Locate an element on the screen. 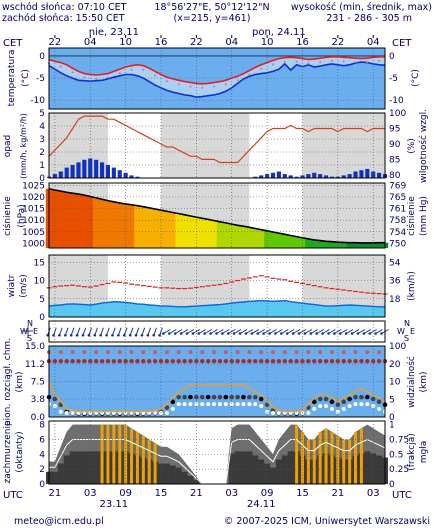 The width and height of the screenshot is (434, 530). wind-tick: 0 is located at coordinates (42, 318).